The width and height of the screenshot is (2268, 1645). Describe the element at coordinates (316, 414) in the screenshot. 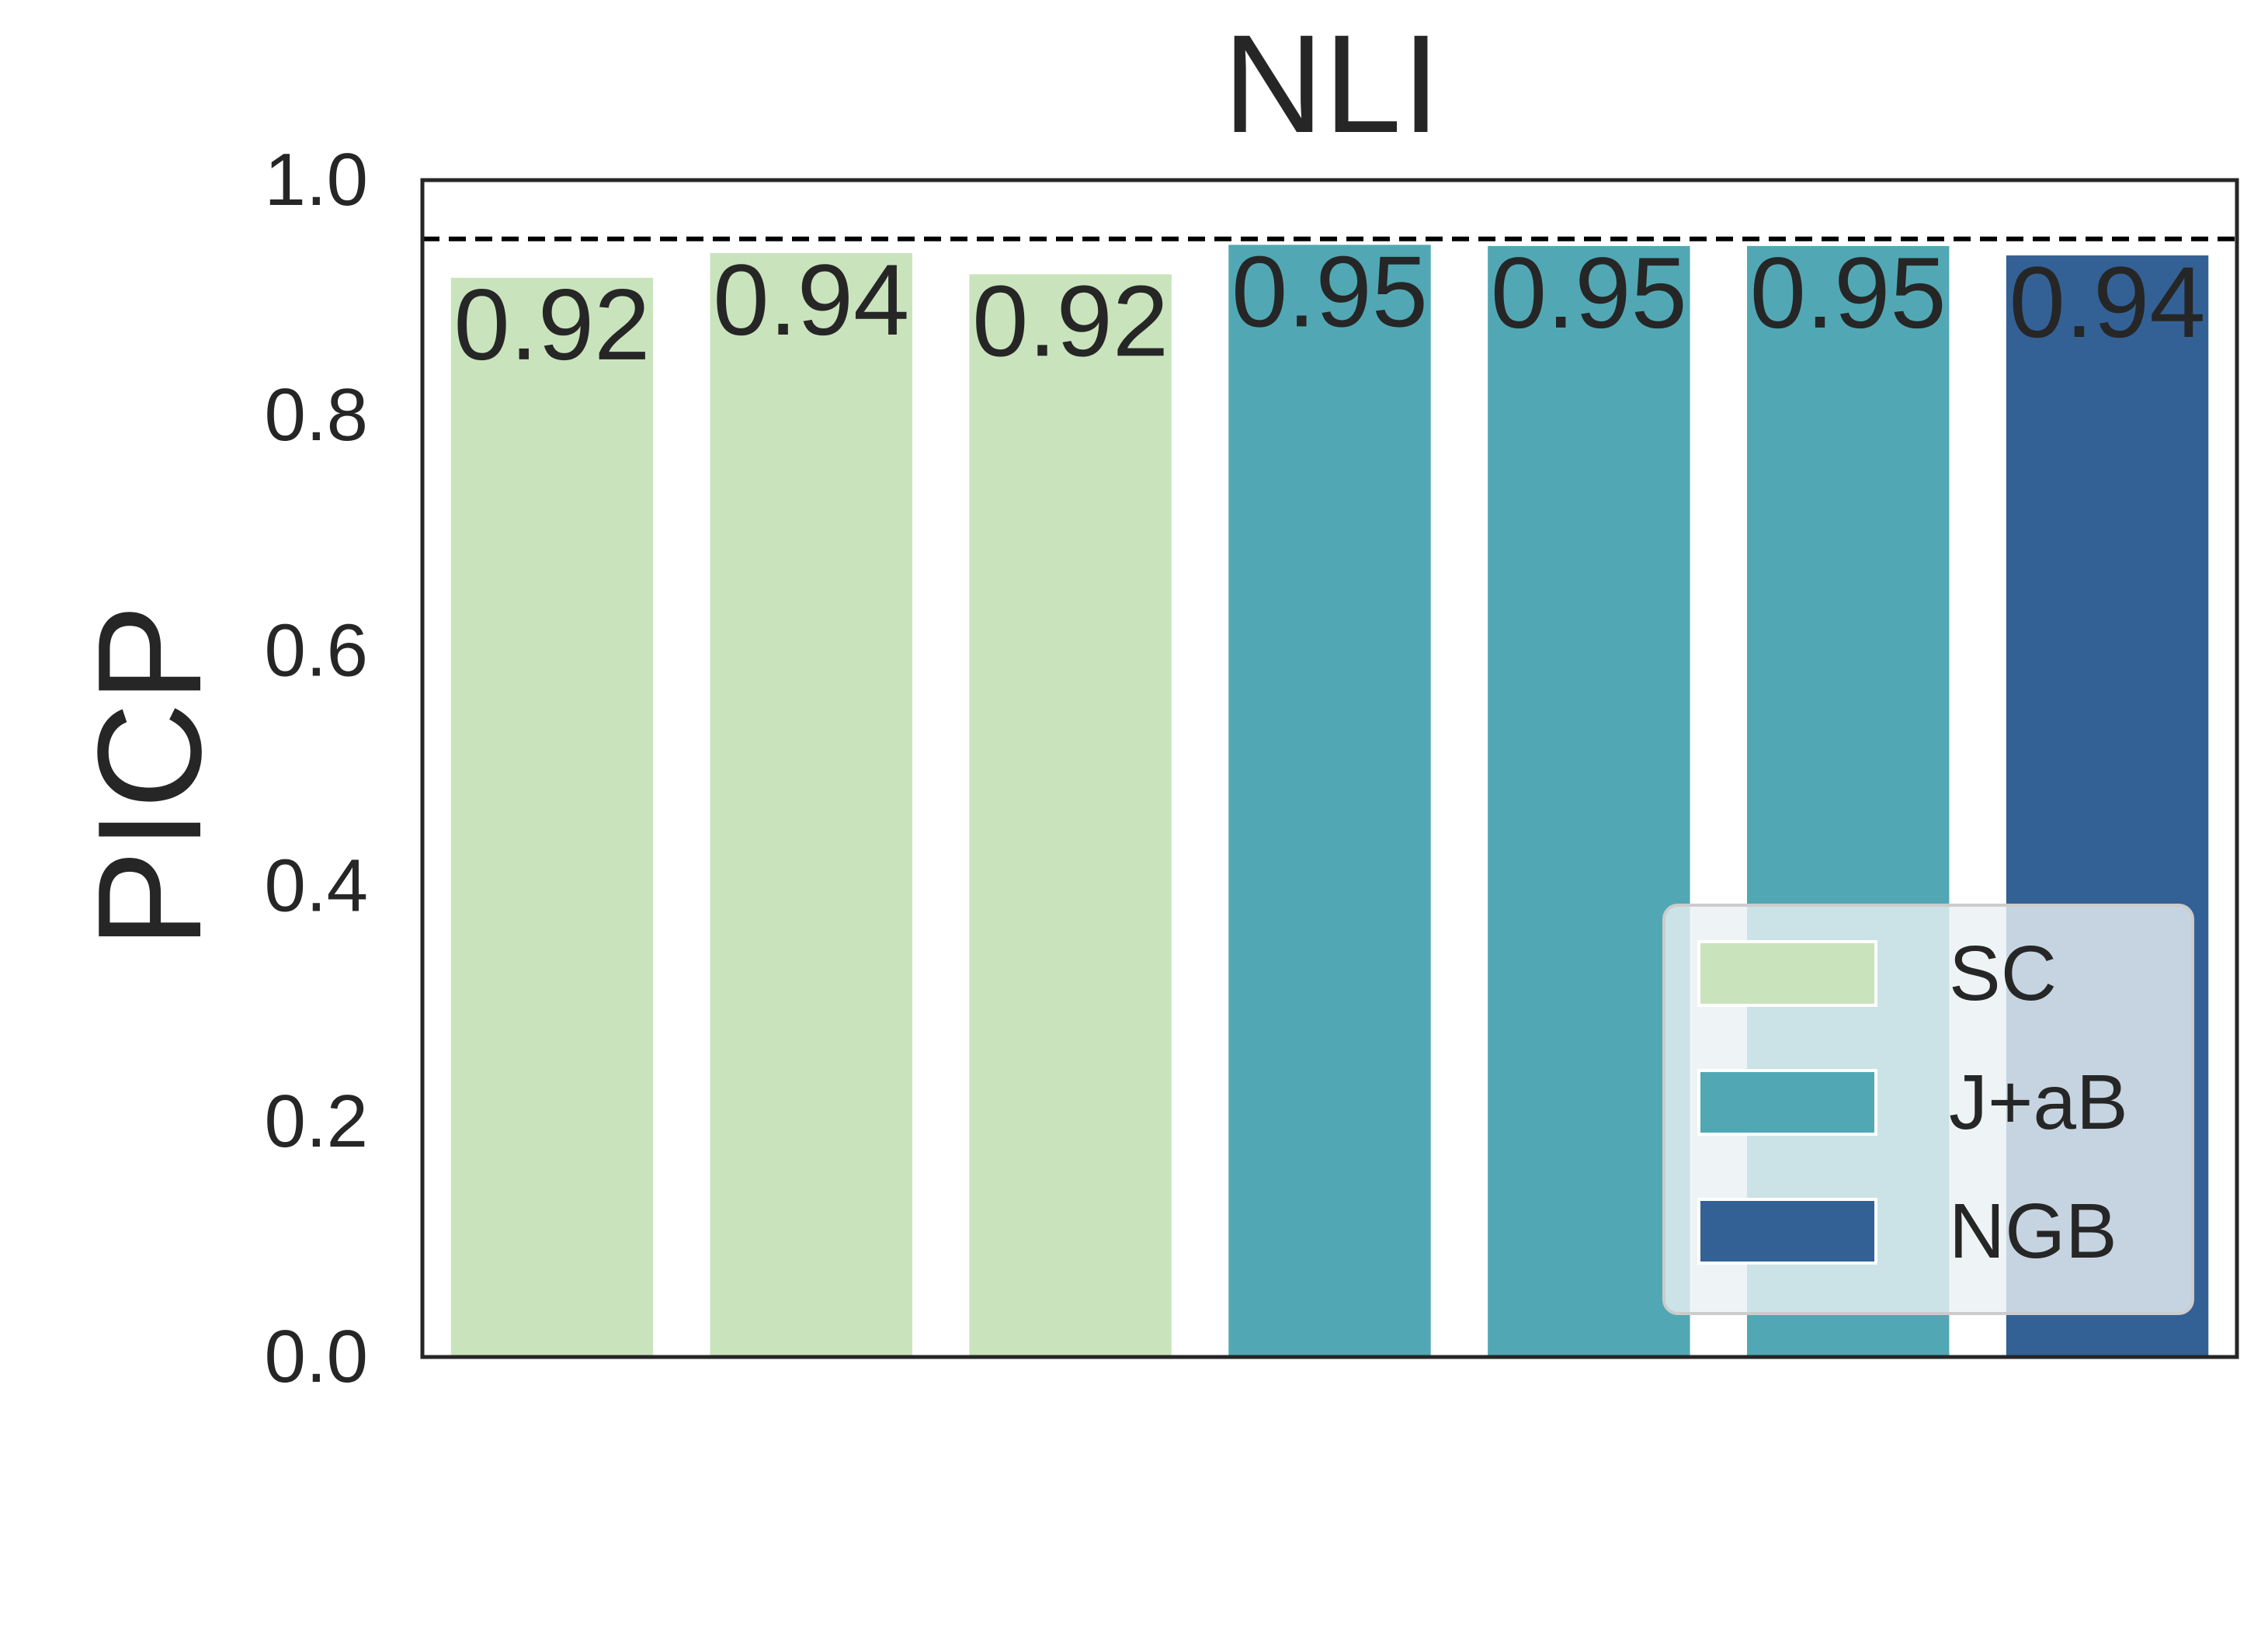

I see `y-tick-label: 0.8` at that location.